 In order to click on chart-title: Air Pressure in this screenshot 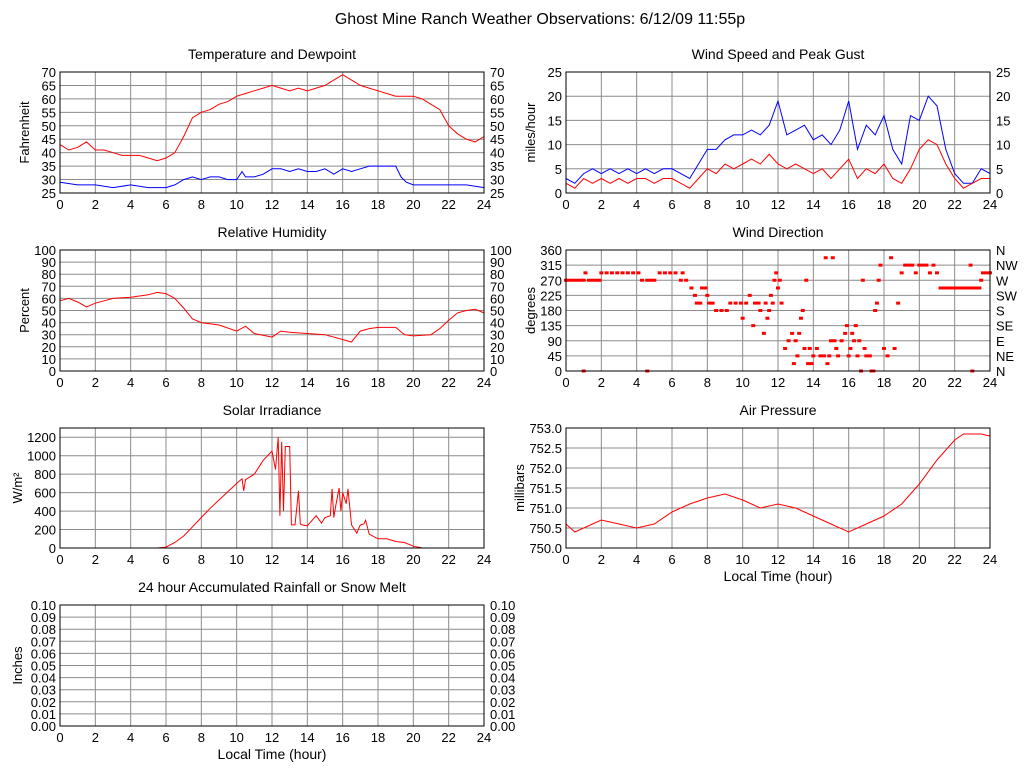, I will do `click(777, 410)`.